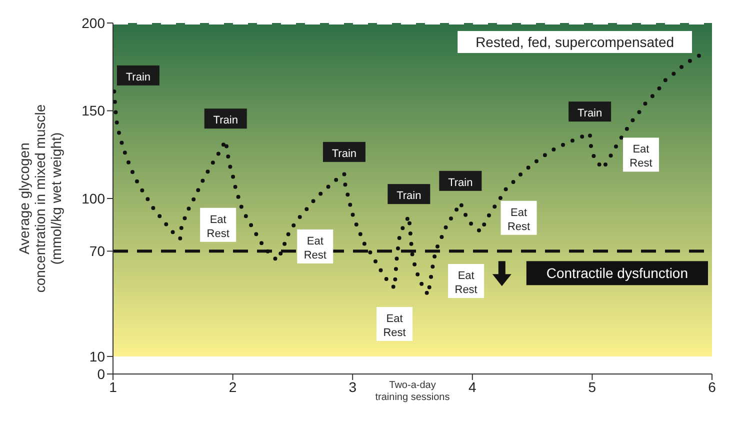 The width and height of the screenshot is (740, 427). I want to click on x-tick-label: 3, so click(352, 386).